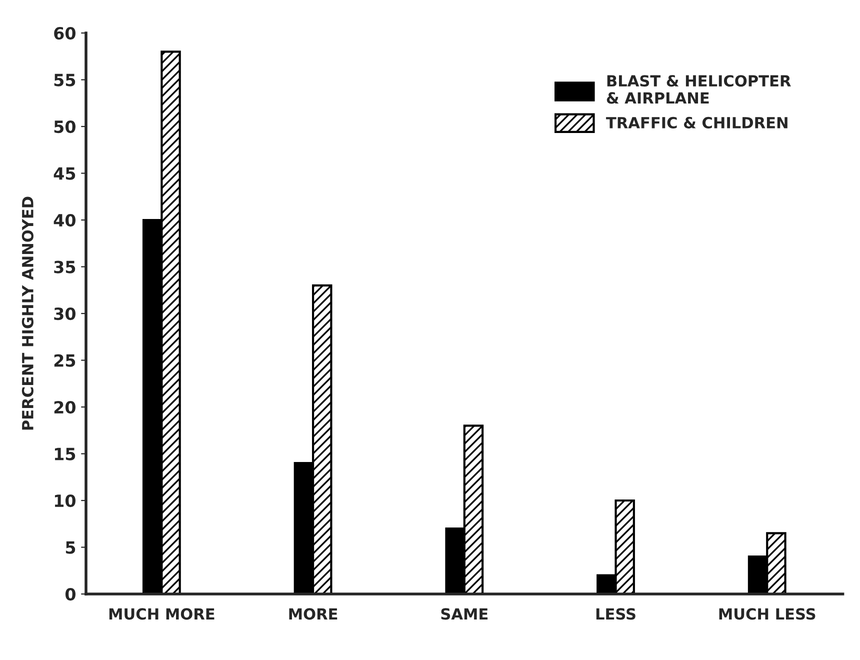 Image resolution: width=860 pixels, height=660 pixels. I want to click on y-tick-label: 20, so click(65, 407).